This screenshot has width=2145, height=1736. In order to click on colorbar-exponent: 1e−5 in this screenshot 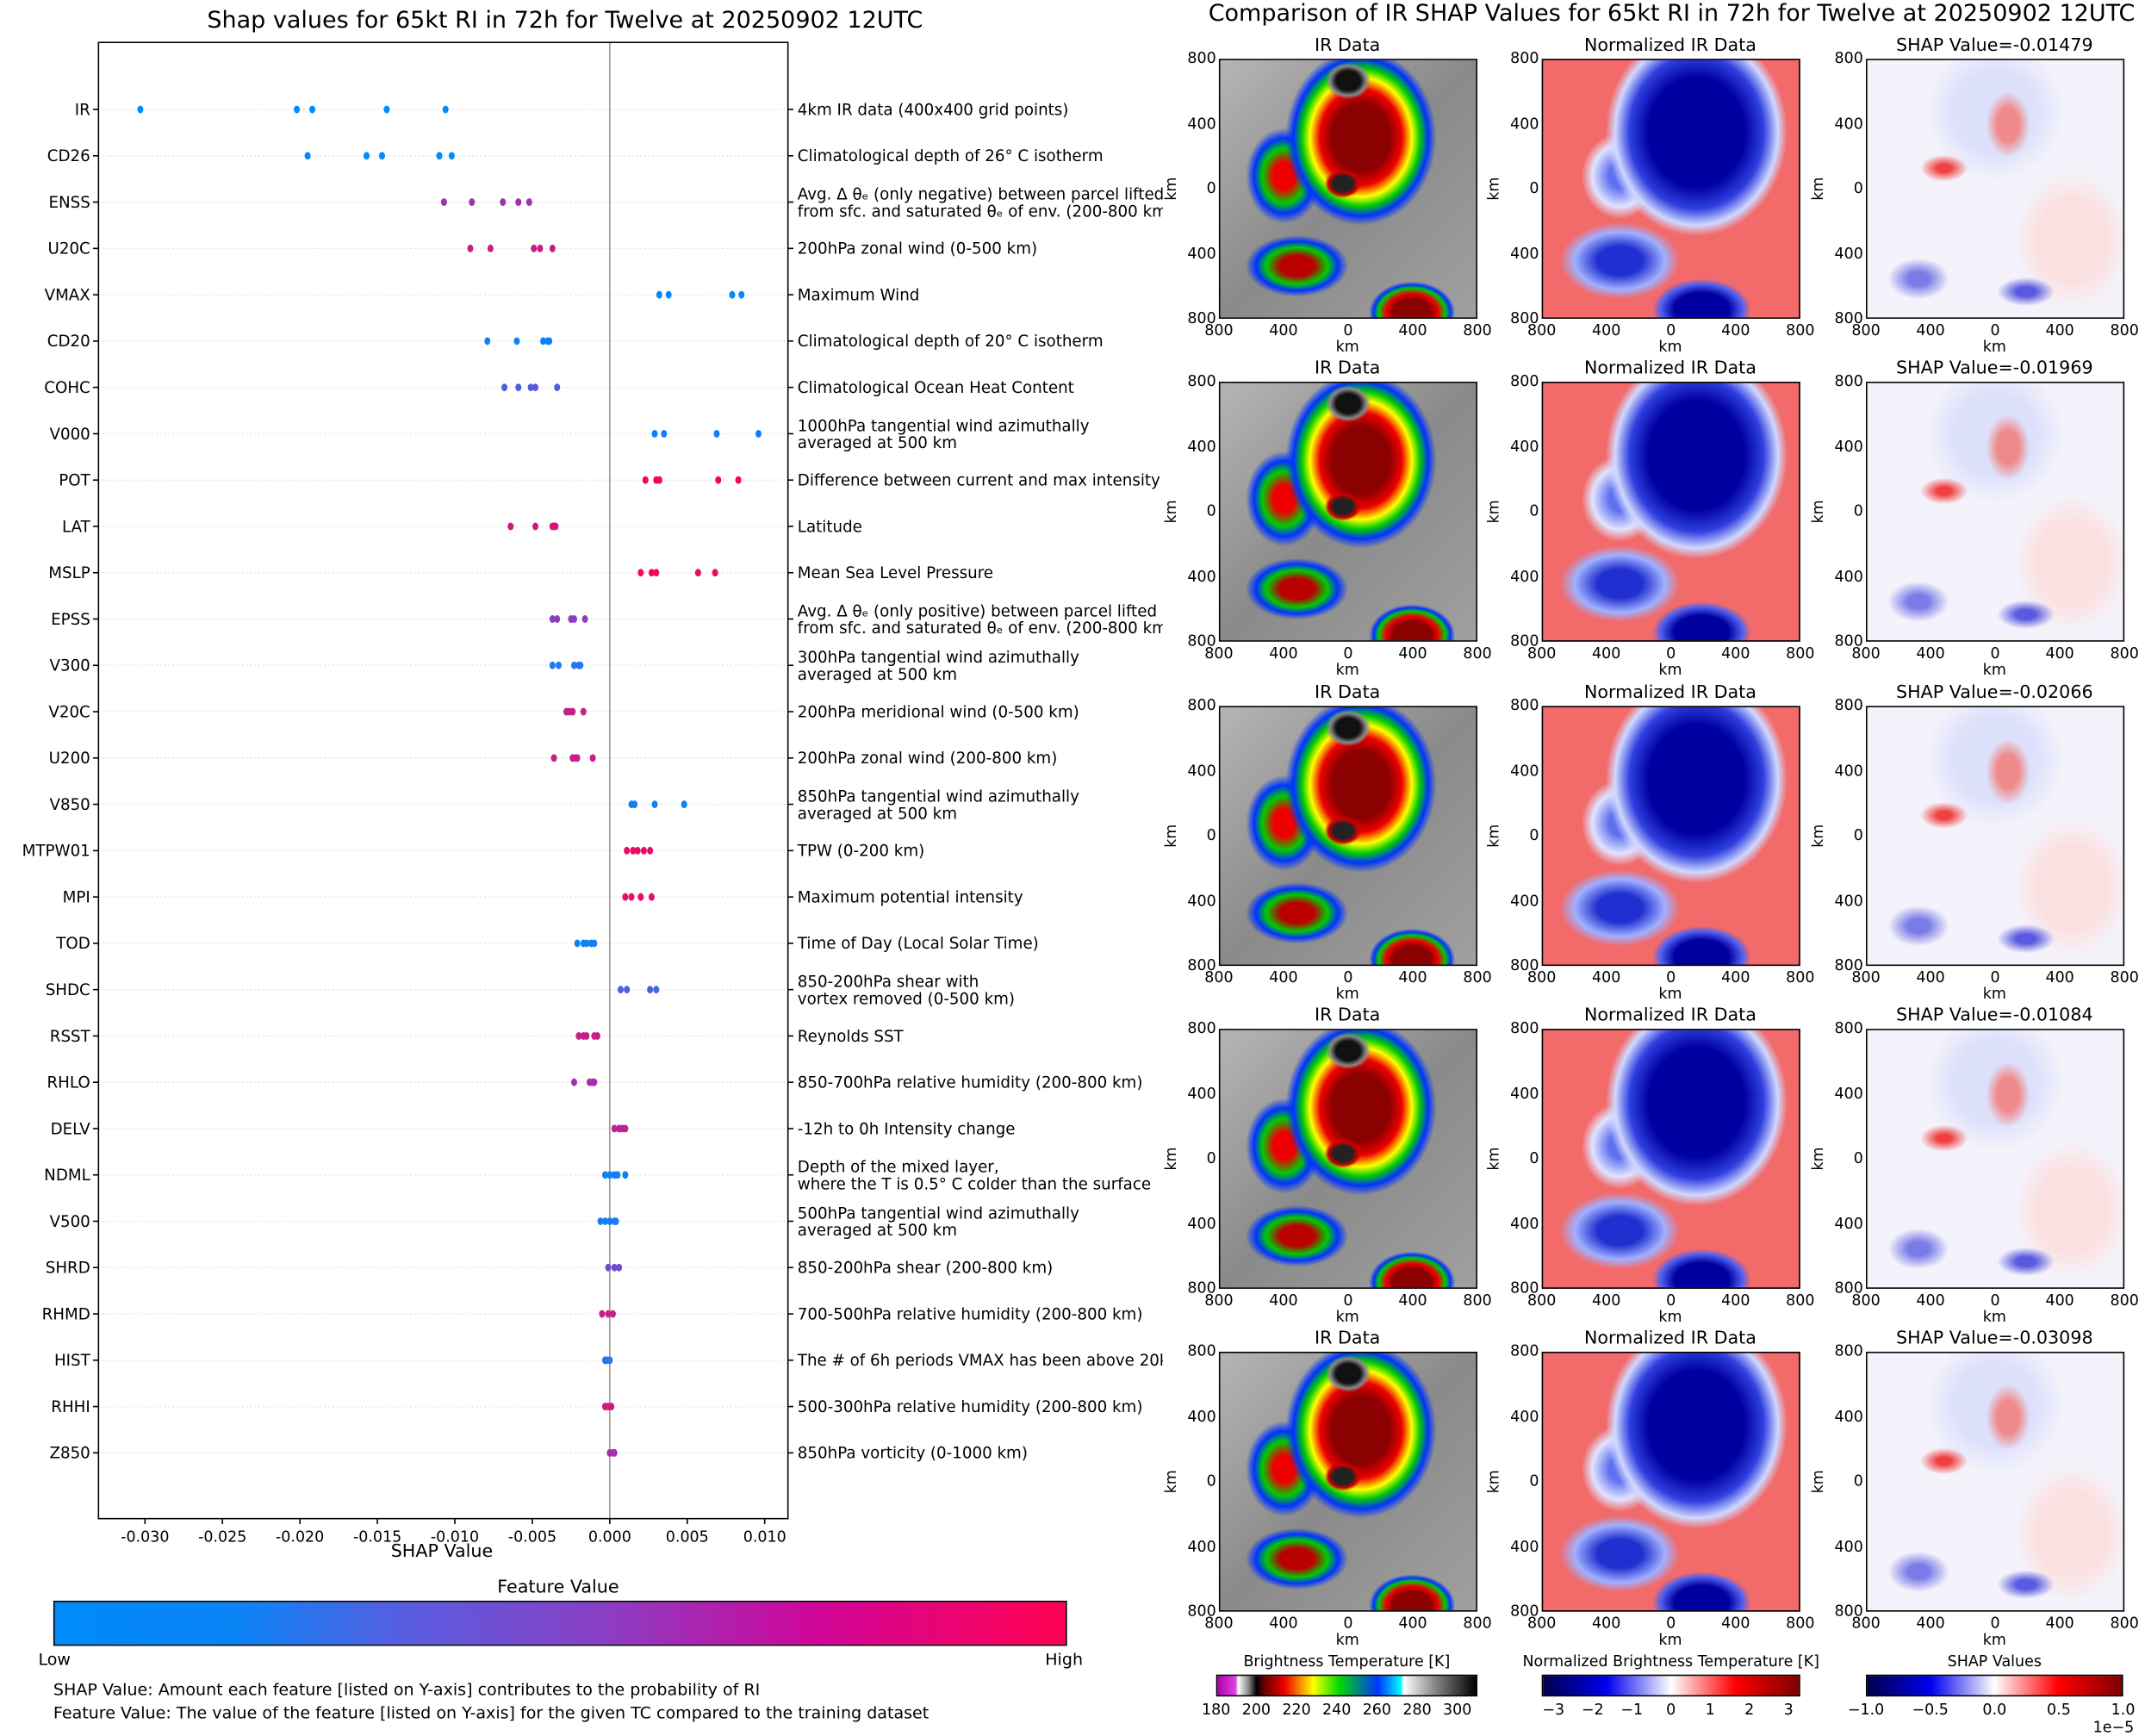, I will do `click(2113, 1727)`.